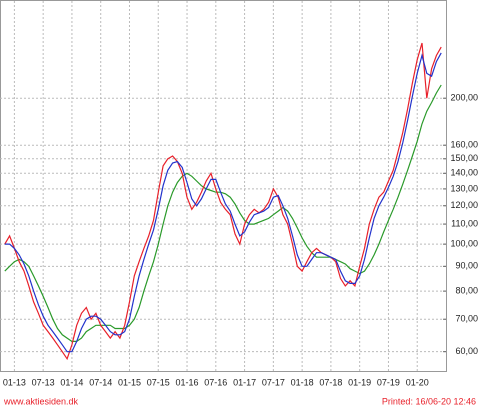 This screenshot has height=413, width=480. I want to click on x-tick-label: 07-14, so click(100, 382).